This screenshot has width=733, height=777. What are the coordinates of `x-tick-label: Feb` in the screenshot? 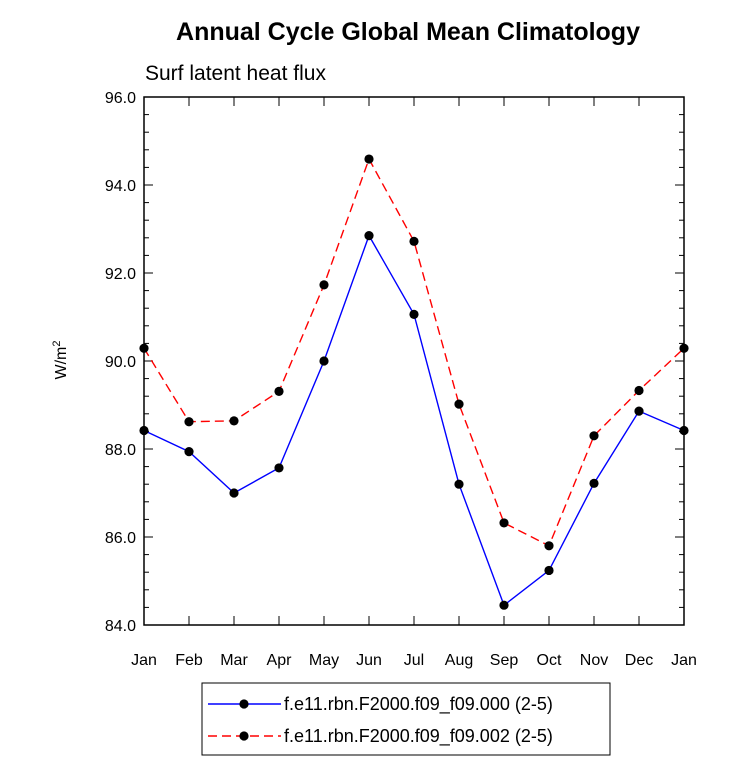 It's located at (189, 660).